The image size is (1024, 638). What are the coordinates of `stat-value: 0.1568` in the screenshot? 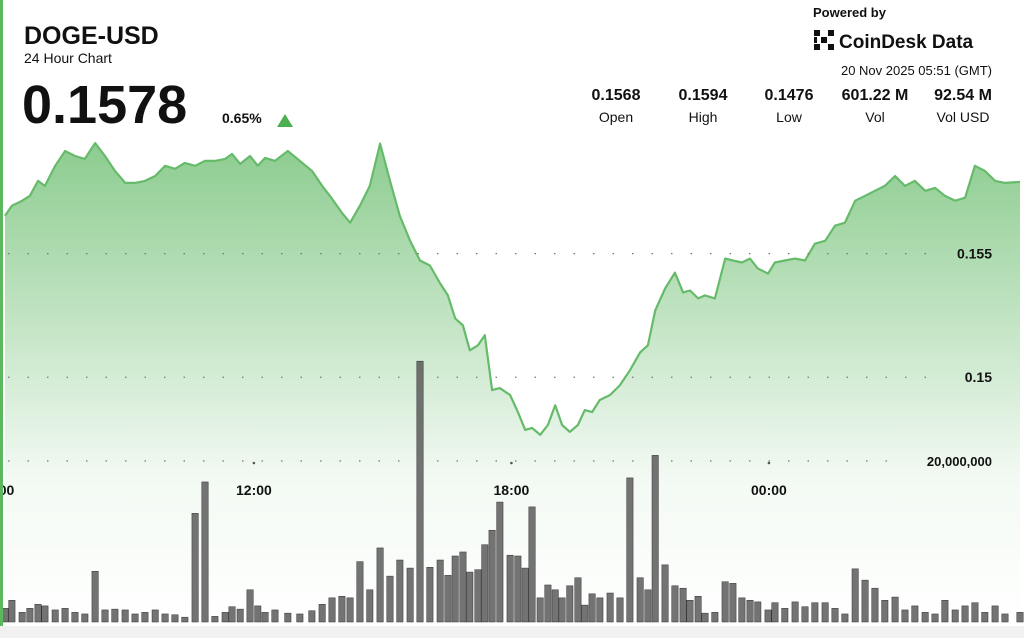 It's located at (616, 95).